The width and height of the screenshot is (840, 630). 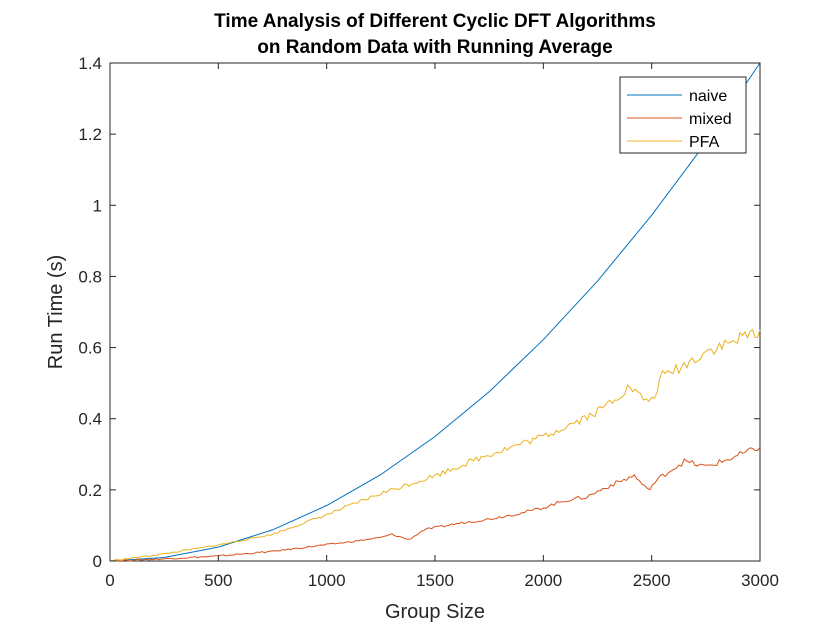 What do you see at coordinates (435, 580) in the screenshot?
I see `x-tick-label: 1500` at bounding box center [435, 580].